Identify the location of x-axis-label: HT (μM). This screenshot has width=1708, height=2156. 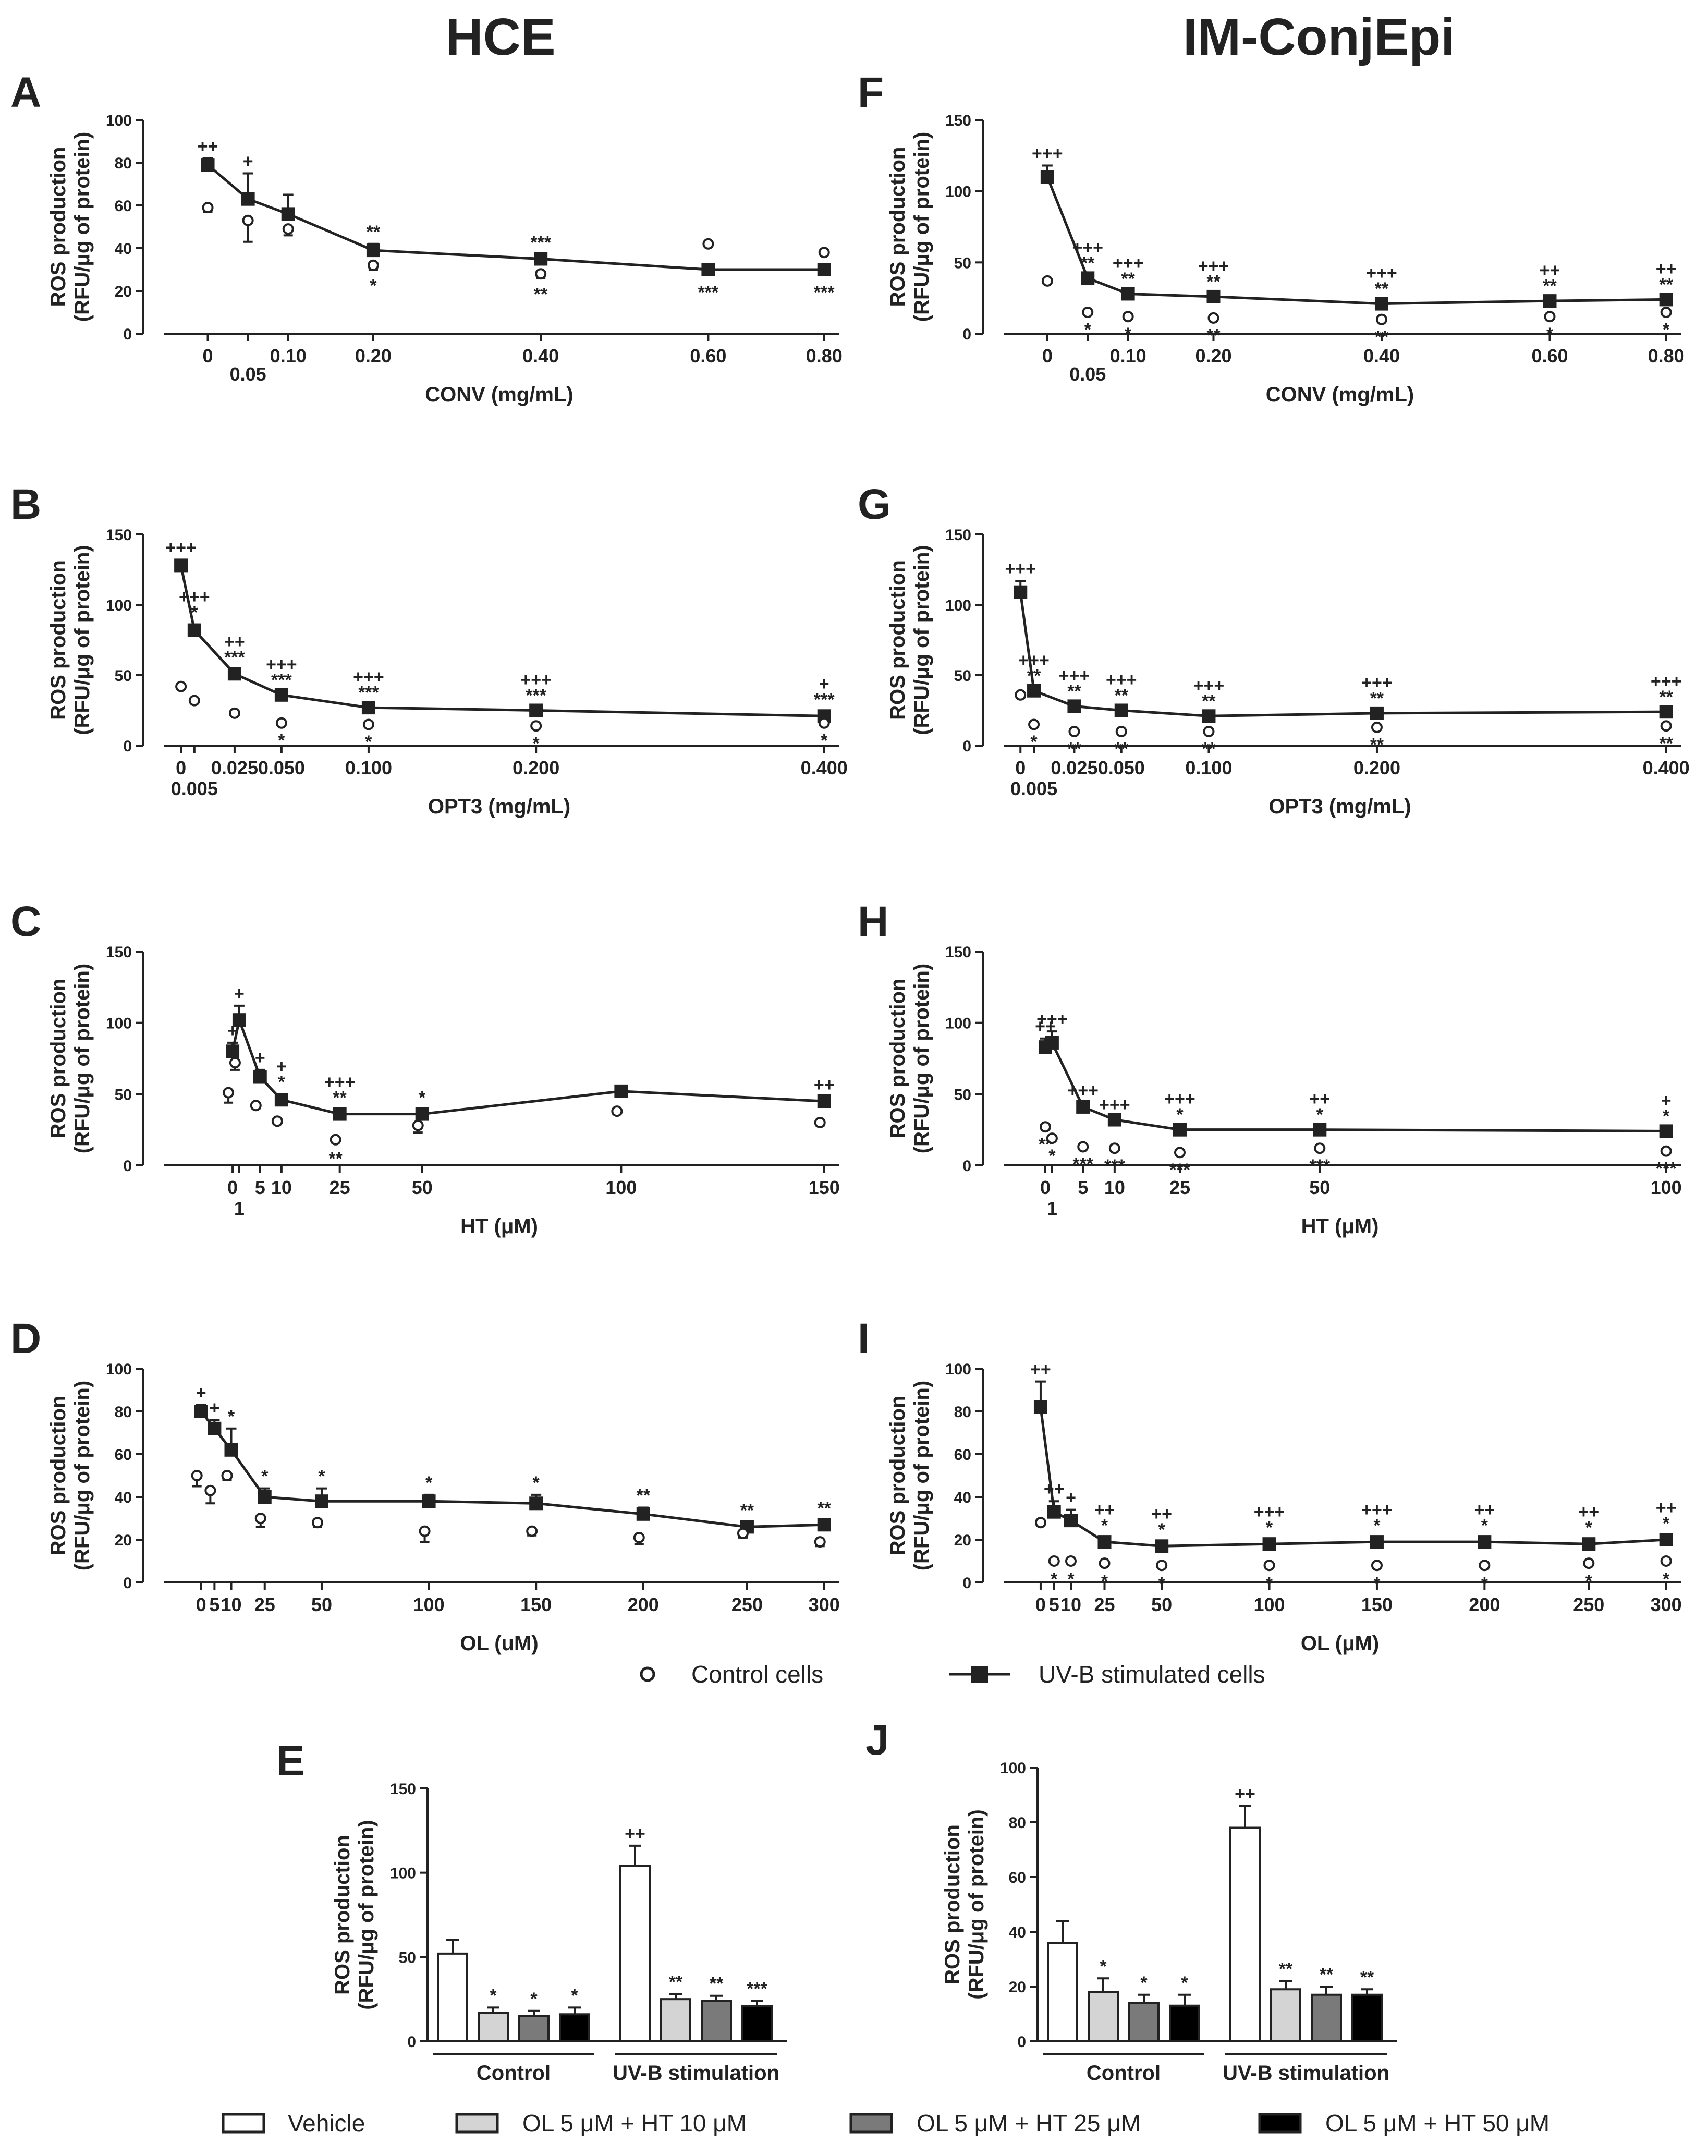
(1340, 1226).